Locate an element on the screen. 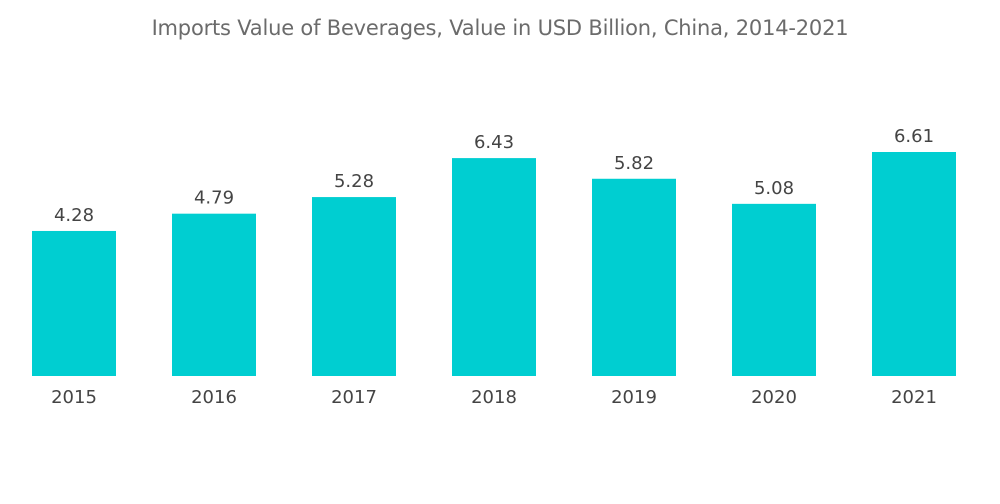 The width and height of the screenshot is (1000, 504). x-tick-label-2021: 2021 is located at coordinates (914, 397).